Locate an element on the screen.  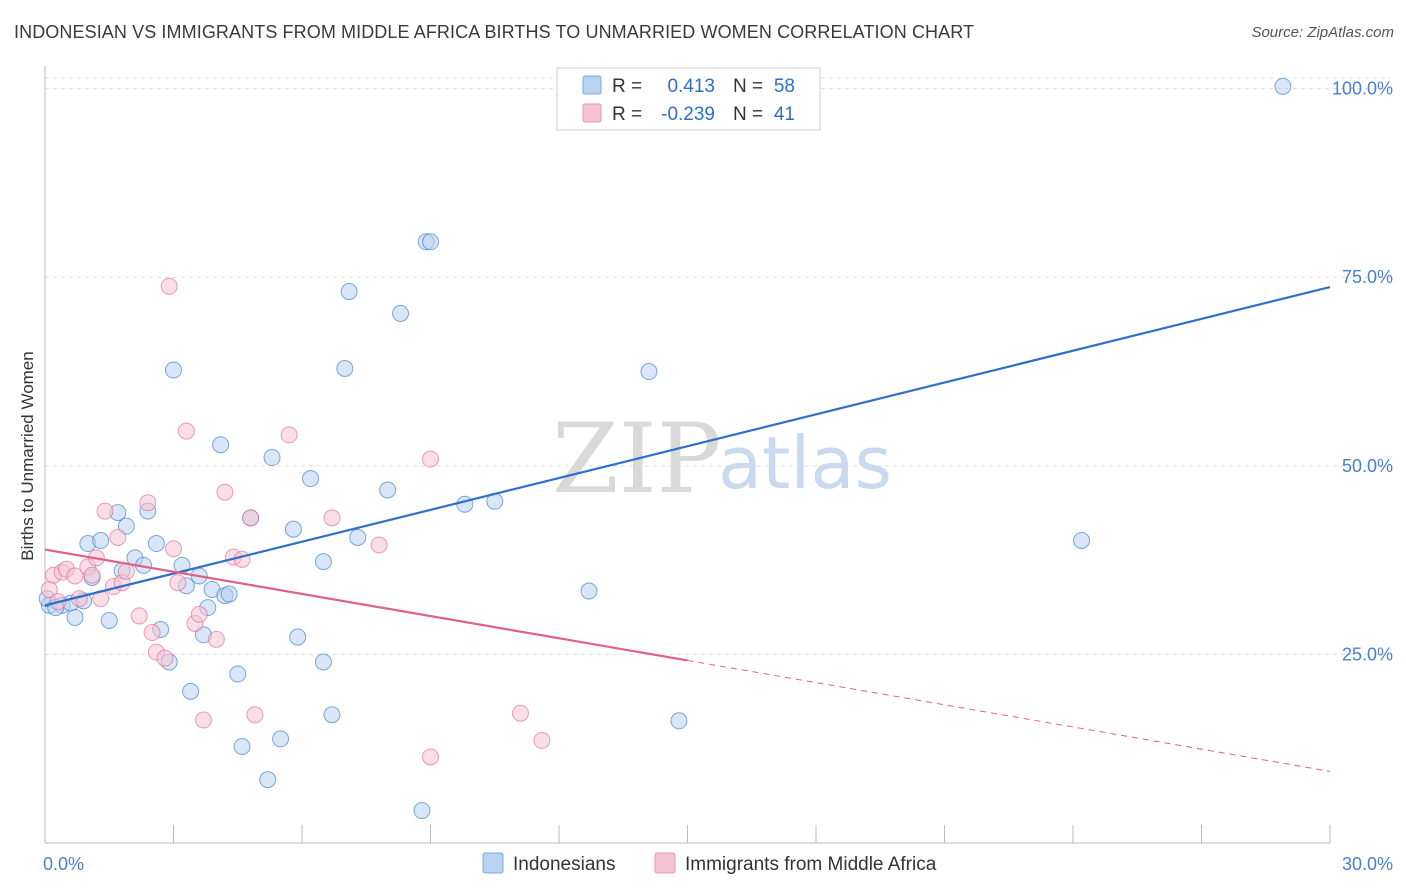
correlation-legend: R = 0.413 N = 58 R = -0.239 N = 41 is located at coordinates (688, 99).